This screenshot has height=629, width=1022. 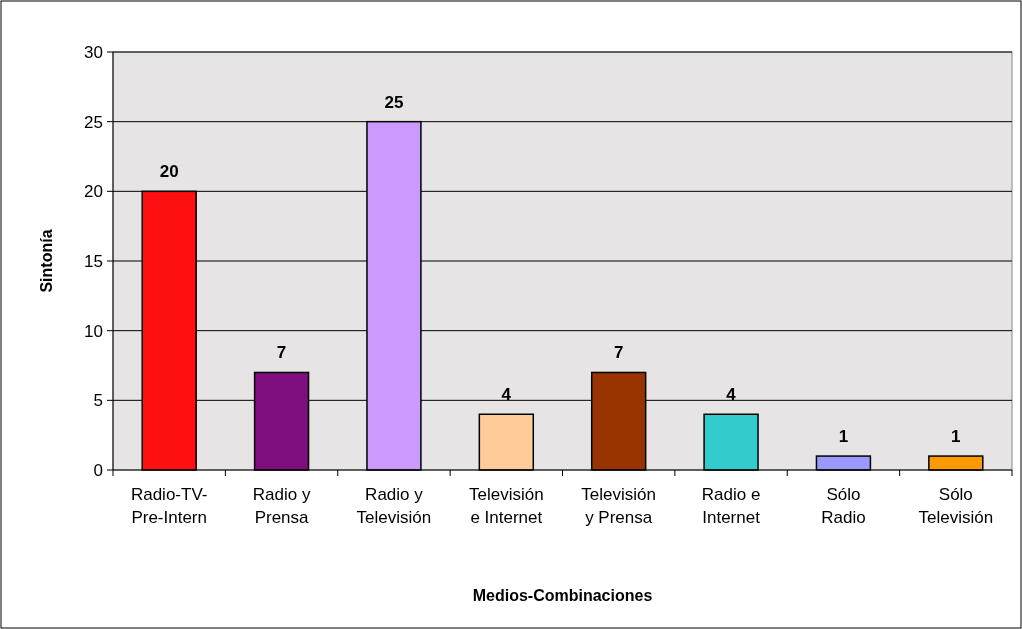 What do you see at coordinates (956, 506) in the screenshot?
I see `x-tick-label: Sólo Televisión` at bounding box center [956, 506].